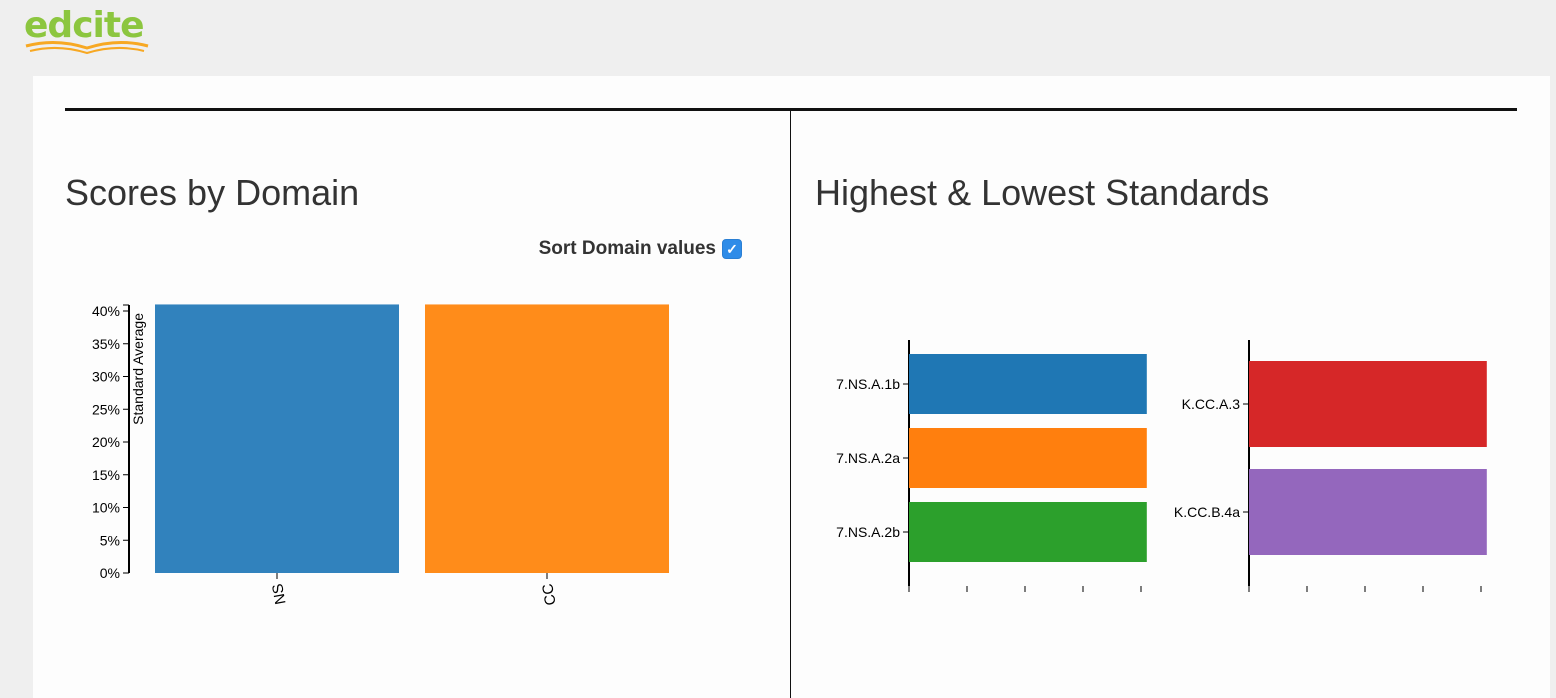  I want to click on y-tick-label: 7.NS.A.2a, so click(868, 458).